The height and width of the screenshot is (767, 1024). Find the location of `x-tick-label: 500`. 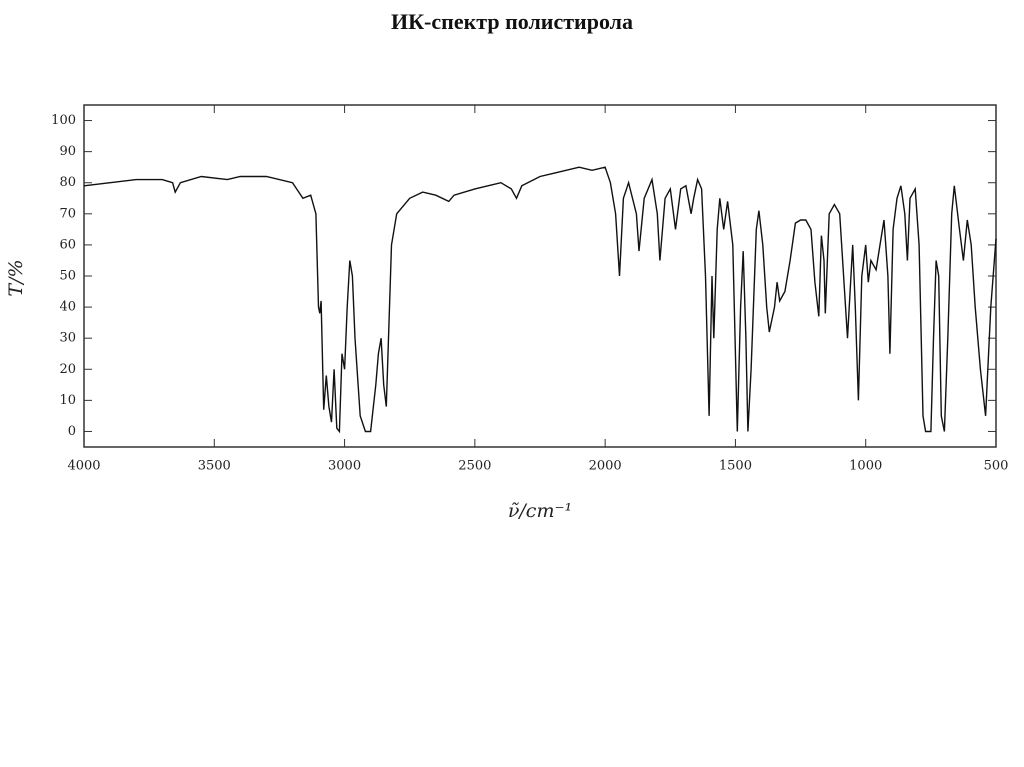

x-tick-label: 500 is located at coordinates (996, 466).